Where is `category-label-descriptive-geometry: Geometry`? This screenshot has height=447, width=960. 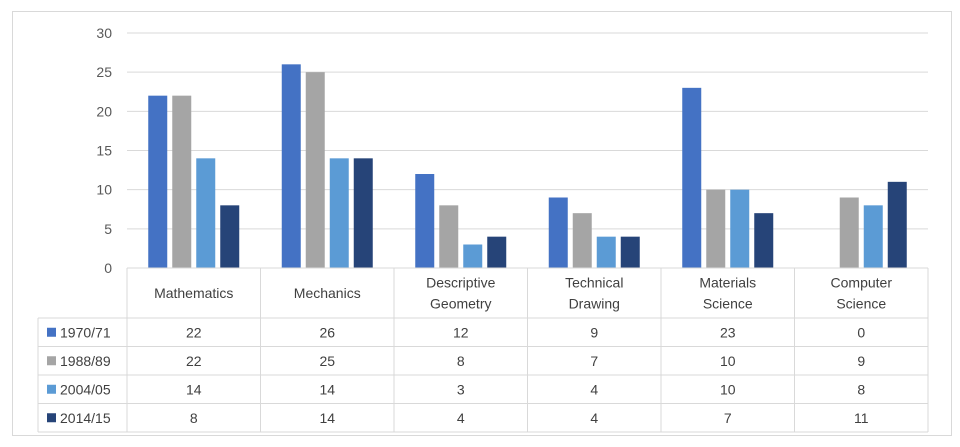 category-label-descriptive-geometry: Geometry is located at coordinates (460, 304).